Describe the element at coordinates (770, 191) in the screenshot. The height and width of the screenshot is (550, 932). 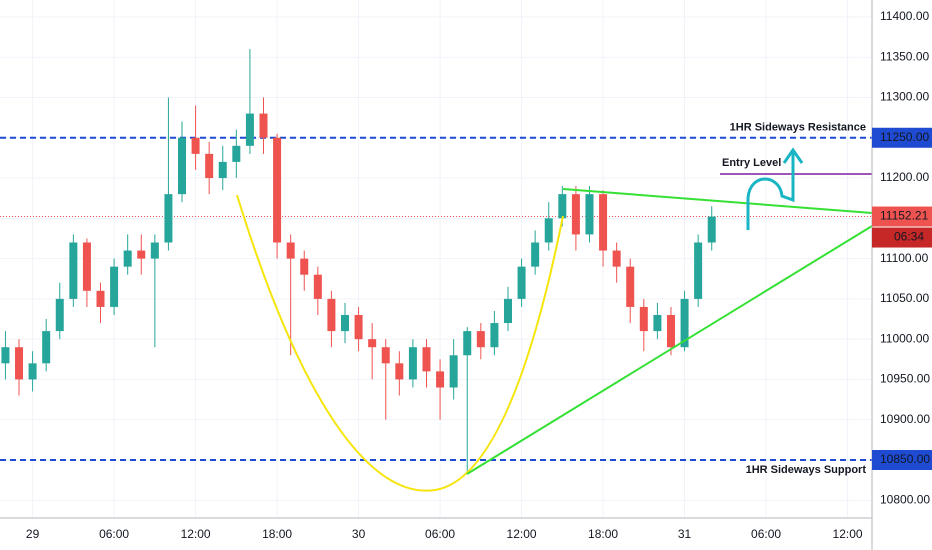
I see `path-arrow` at that location.